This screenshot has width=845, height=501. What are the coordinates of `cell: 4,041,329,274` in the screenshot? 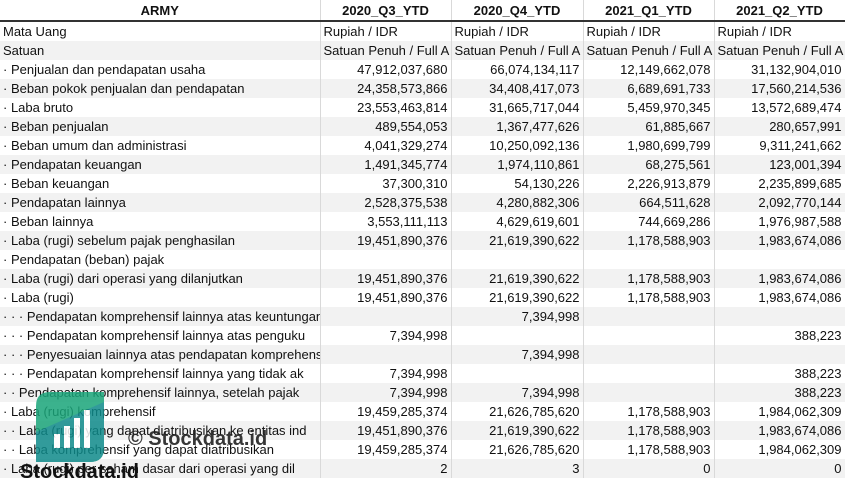 It's located at (386, 145).